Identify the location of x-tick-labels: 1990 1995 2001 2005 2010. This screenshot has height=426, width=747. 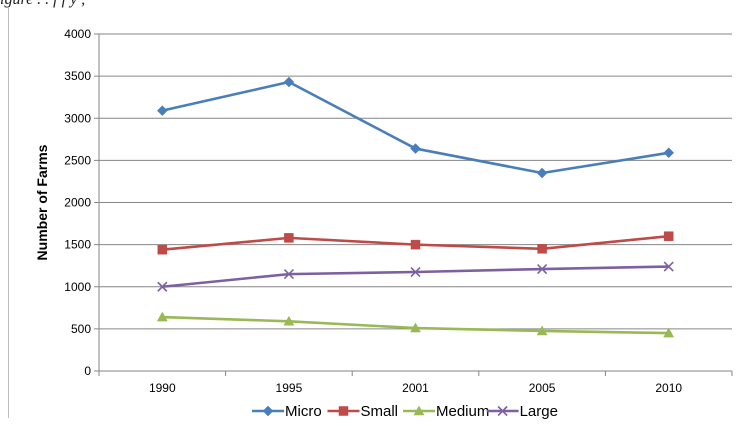
(415, 388).